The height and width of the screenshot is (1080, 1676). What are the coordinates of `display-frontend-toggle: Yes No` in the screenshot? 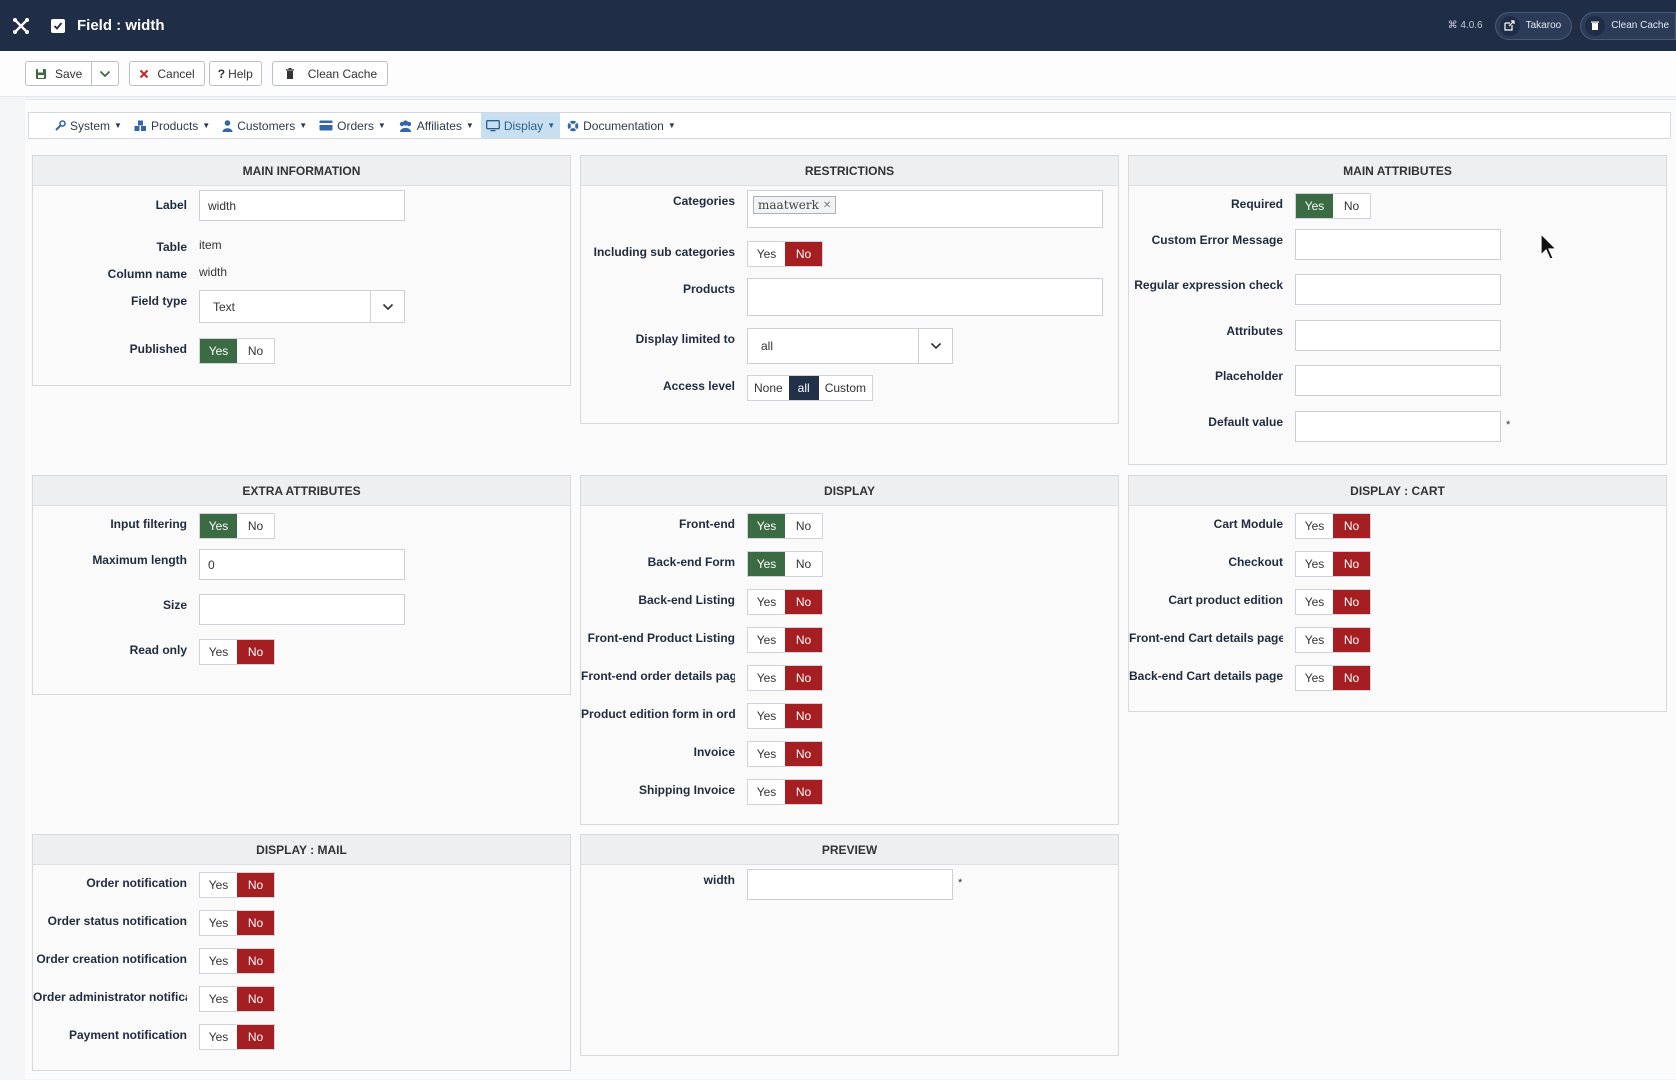 It's located at (785, 526).